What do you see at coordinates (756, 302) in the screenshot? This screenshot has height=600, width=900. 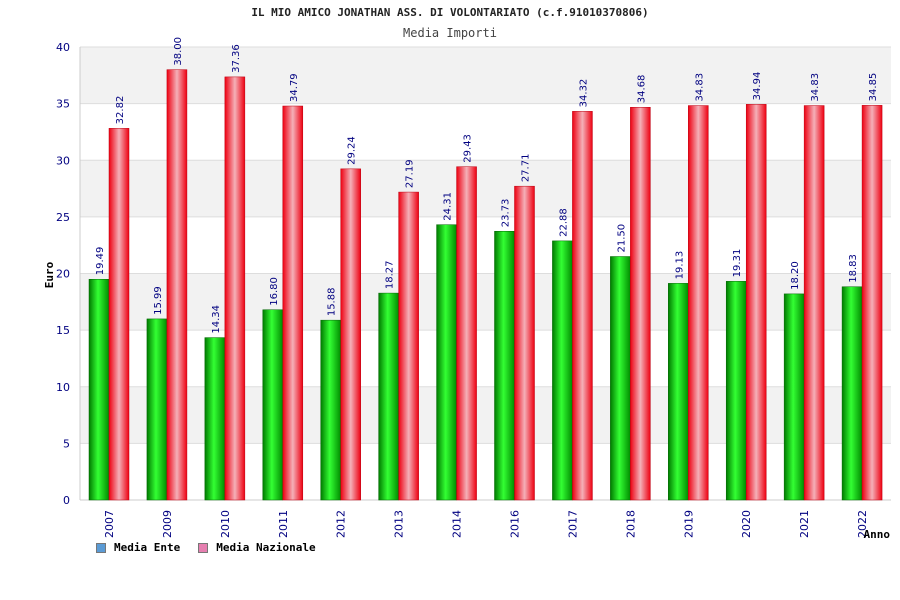 I see `bar-media-nazionale-2020` at bounding box center [756, 302].